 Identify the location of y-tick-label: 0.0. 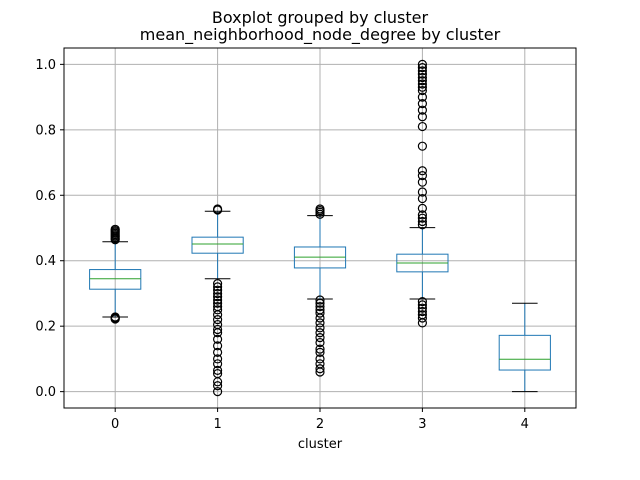
(45, 392).